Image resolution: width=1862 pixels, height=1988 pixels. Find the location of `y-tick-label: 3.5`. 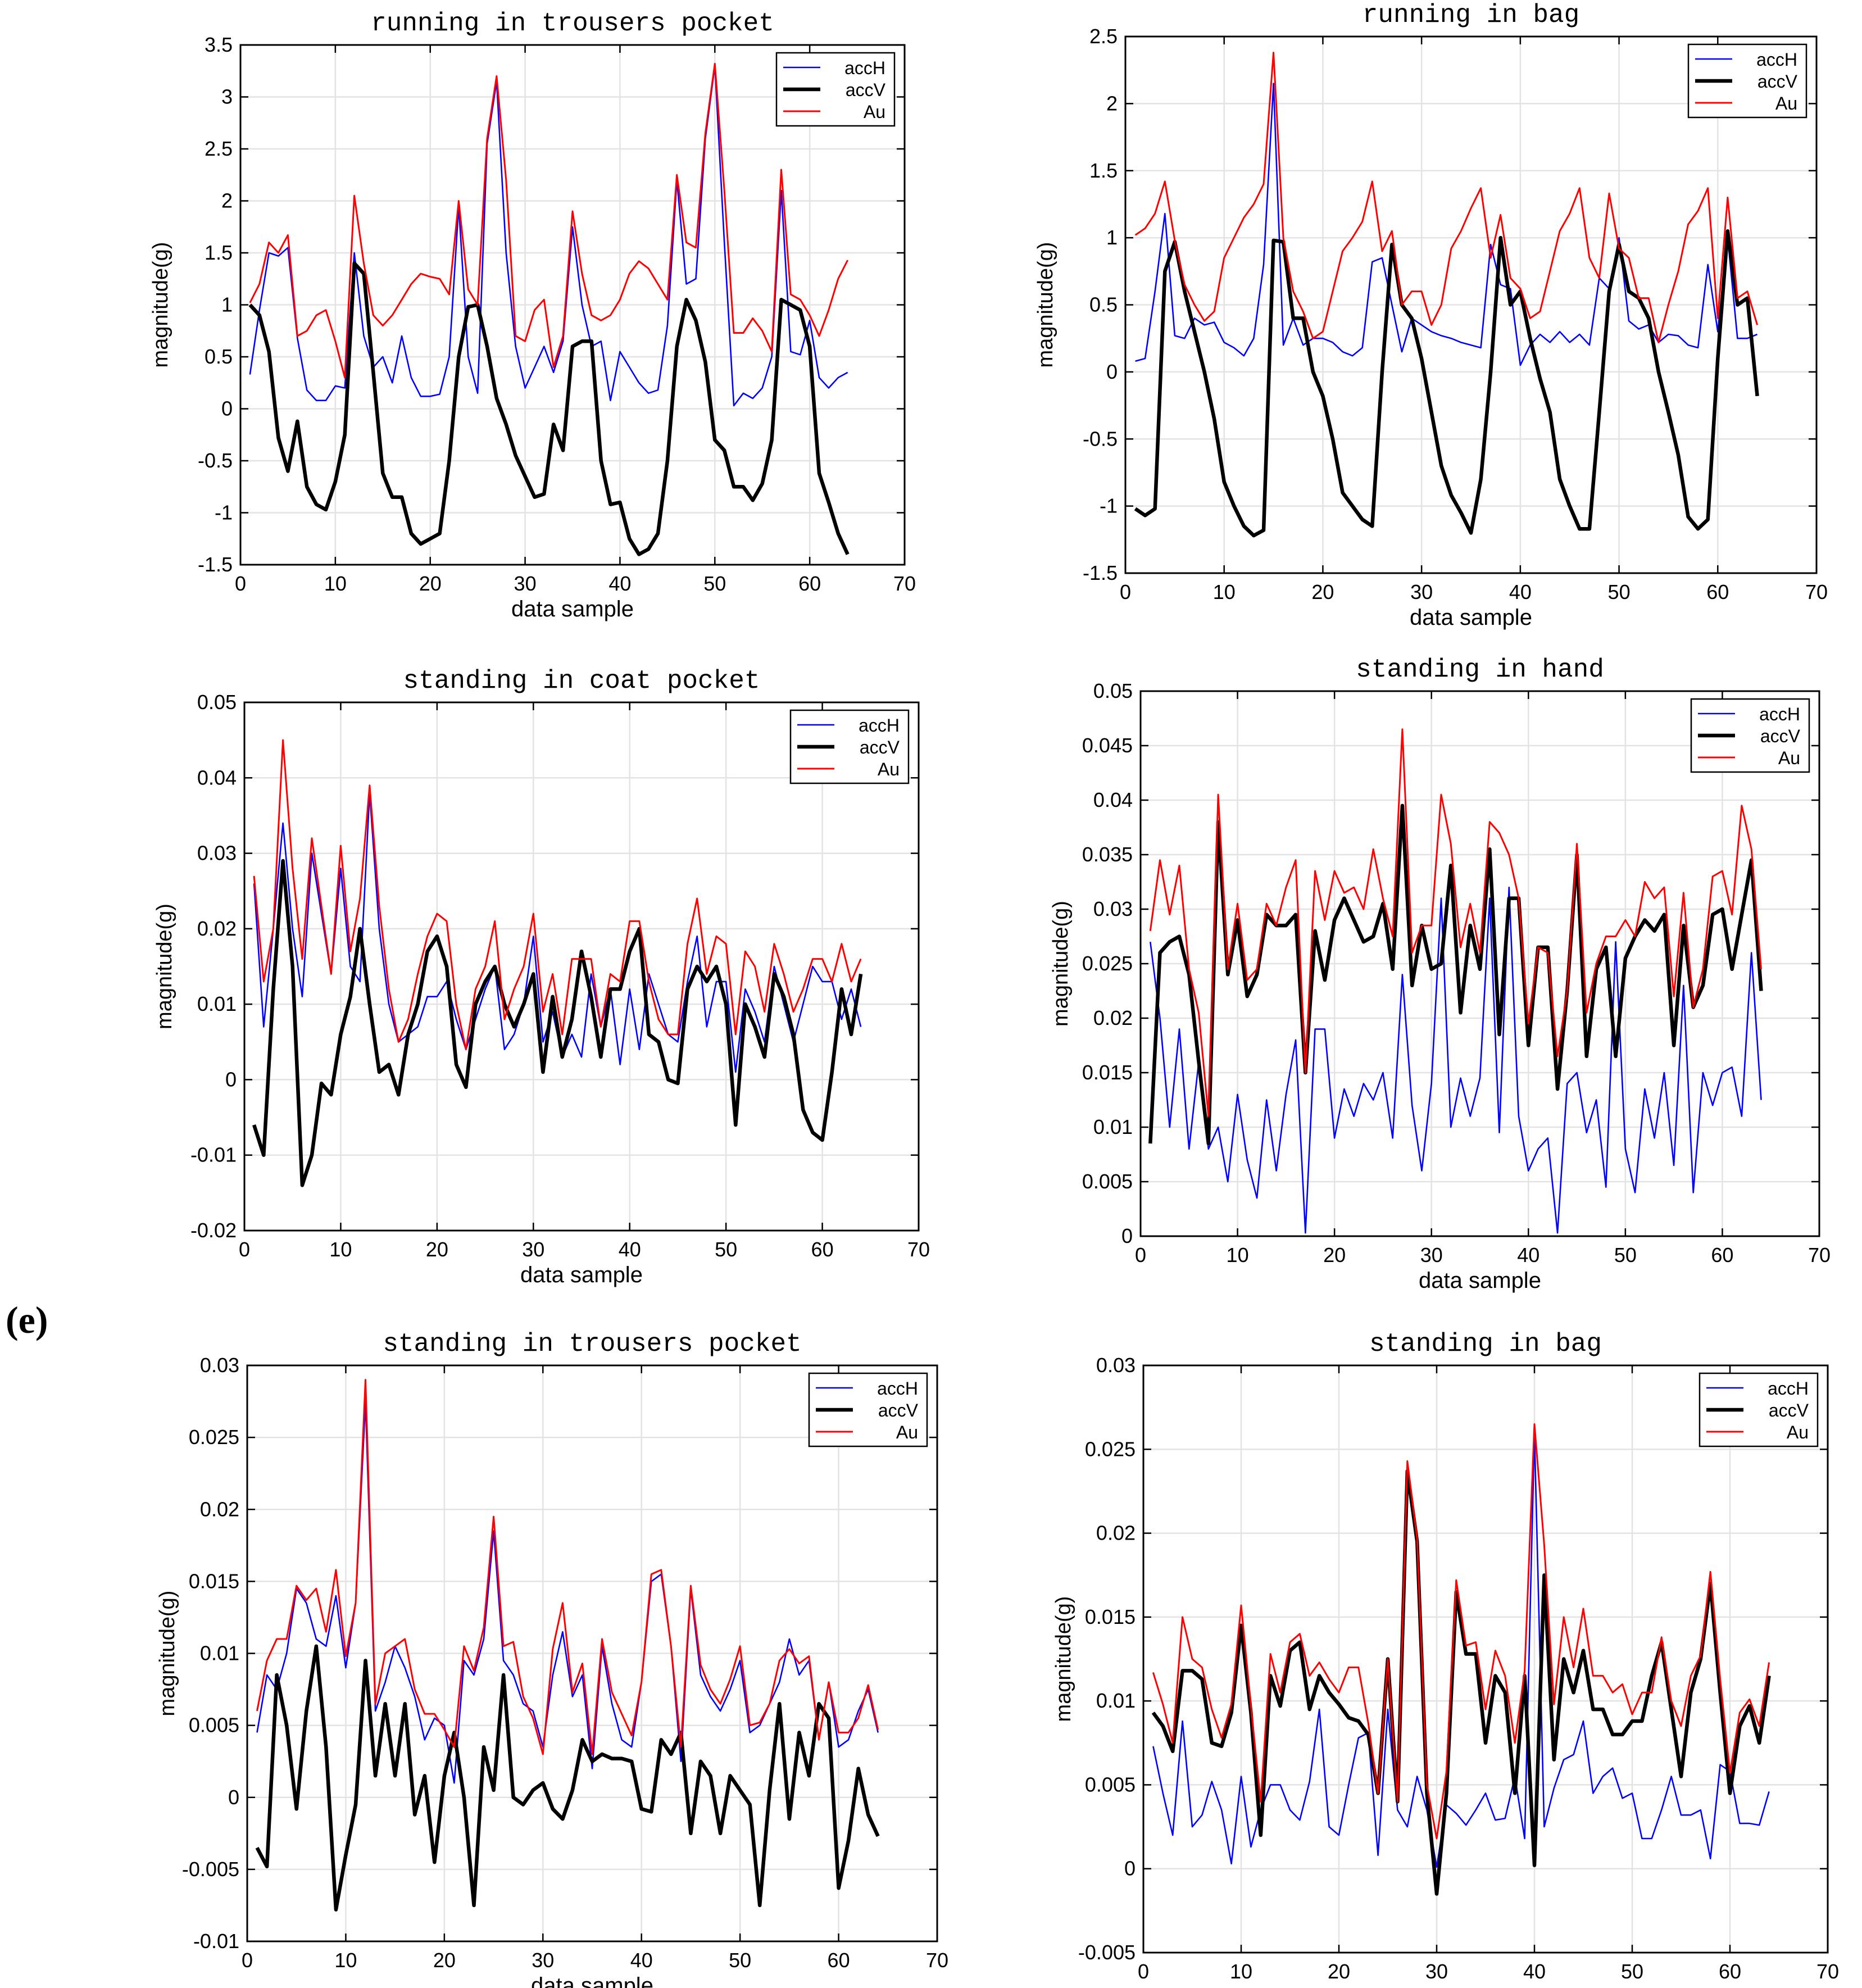

y-tick-label: 3.5 is located at coordinates (219, 44).